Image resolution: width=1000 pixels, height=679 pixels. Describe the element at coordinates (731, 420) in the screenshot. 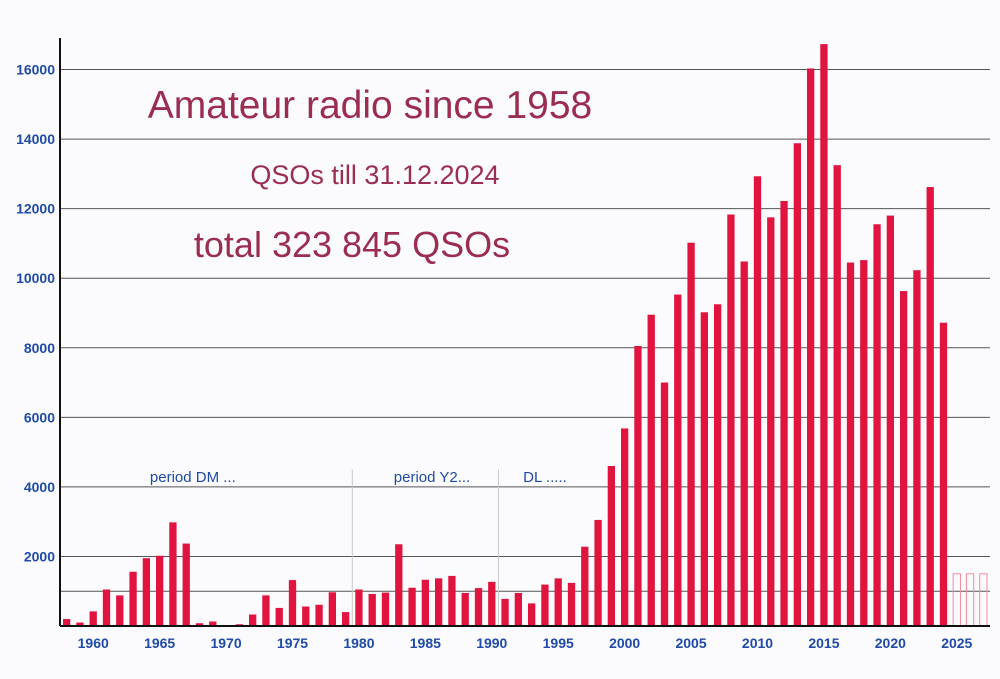

I see `bar-2008` at that location.